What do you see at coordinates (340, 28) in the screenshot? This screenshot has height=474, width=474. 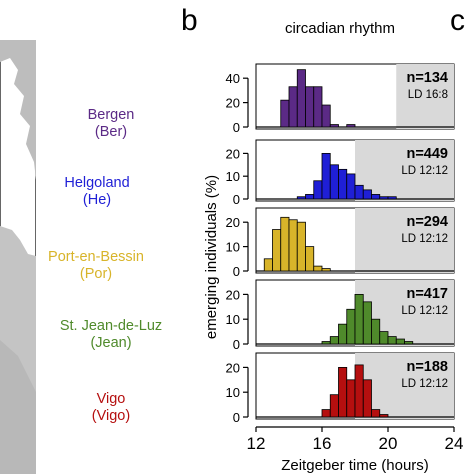 I see `chart-title: circadian rhythm` at bounding box center [340, 28].